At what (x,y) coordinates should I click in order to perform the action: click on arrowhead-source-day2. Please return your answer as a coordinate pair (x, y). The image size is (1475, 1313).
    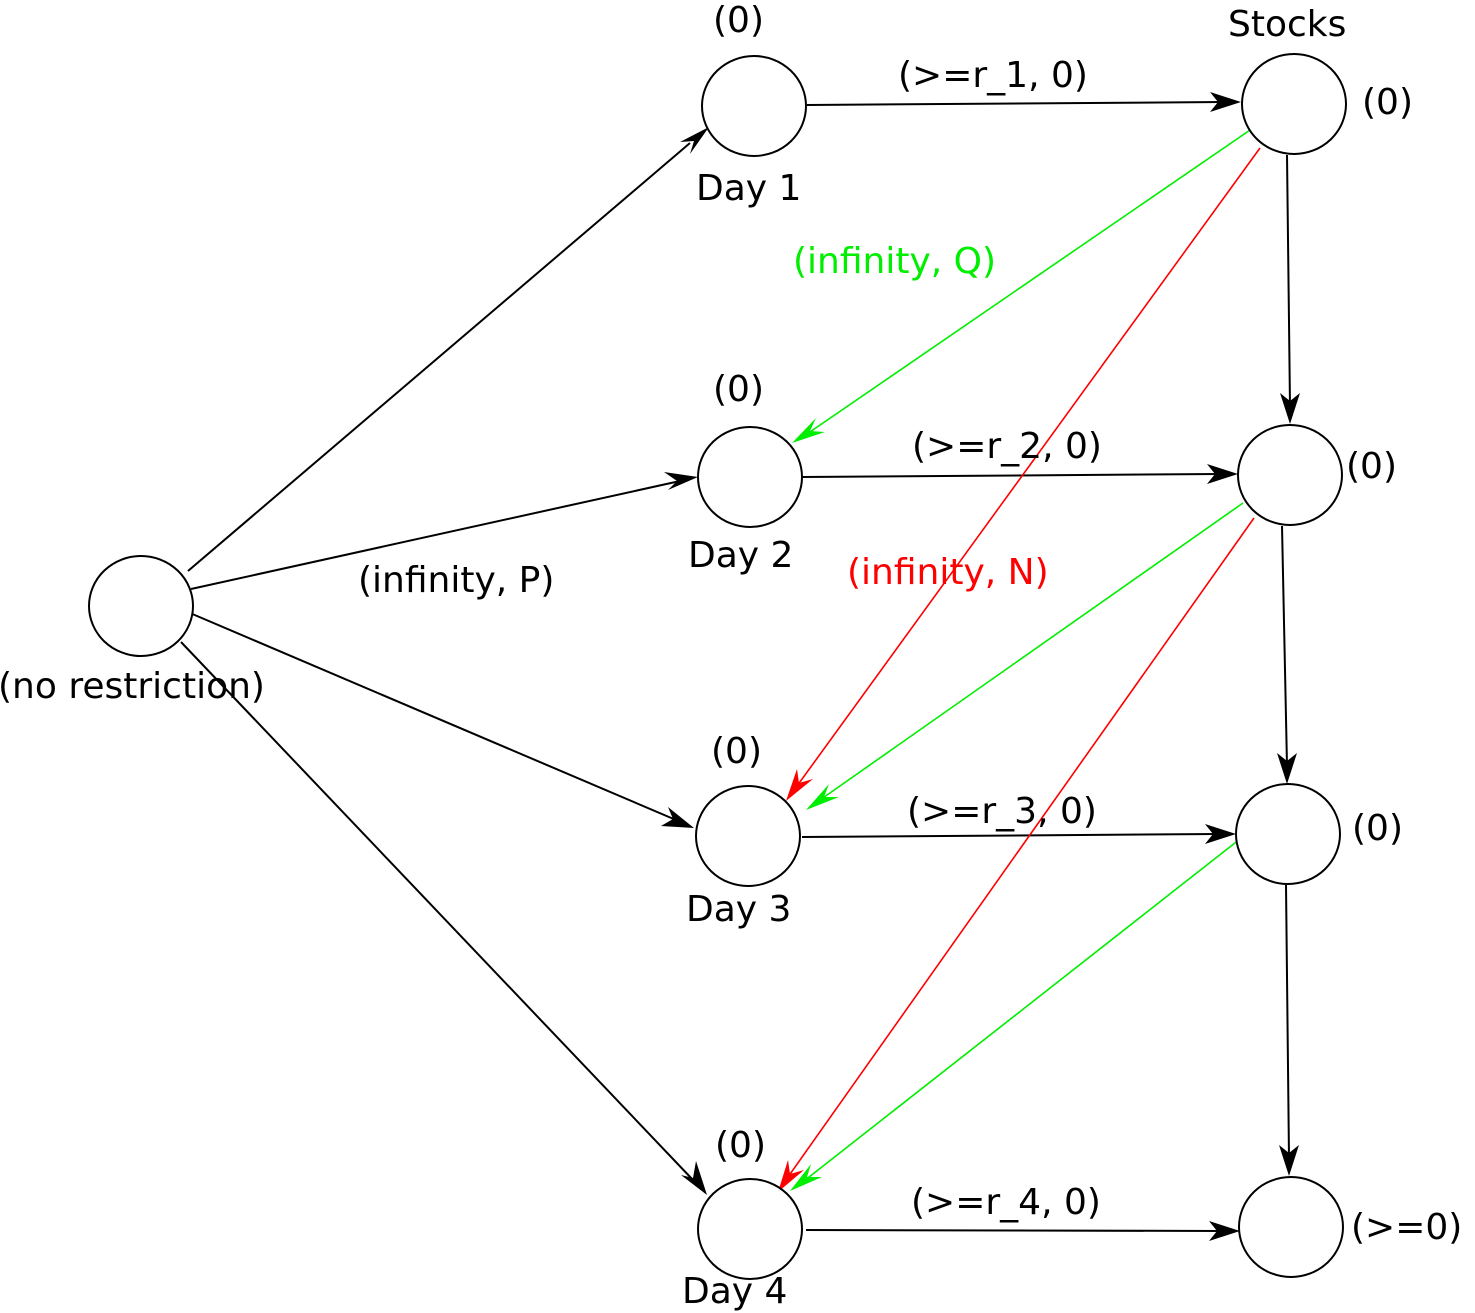
    Looking at the image, I should click on (681, 481).